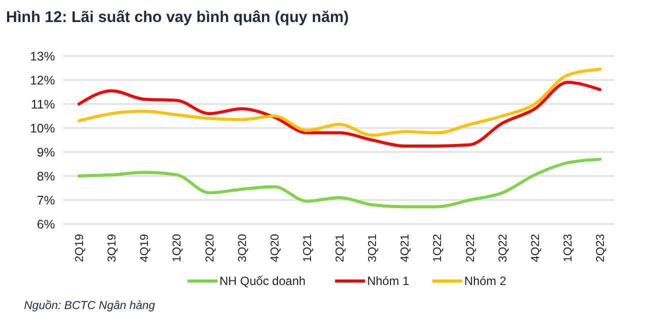 This screenshot has width=666, height=331. I want to click on text: Nguồn: BCTC Ngân hàng, so click(90, 306).